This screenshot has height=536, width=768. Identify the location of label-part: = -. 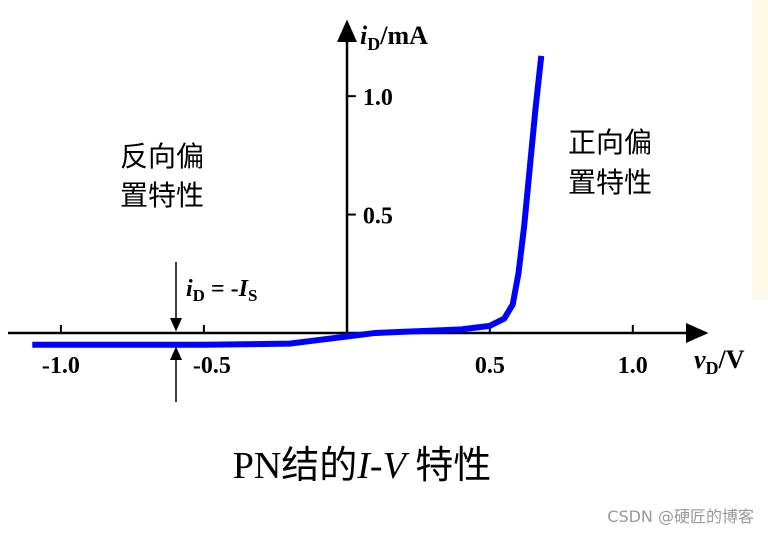
(222, 289).